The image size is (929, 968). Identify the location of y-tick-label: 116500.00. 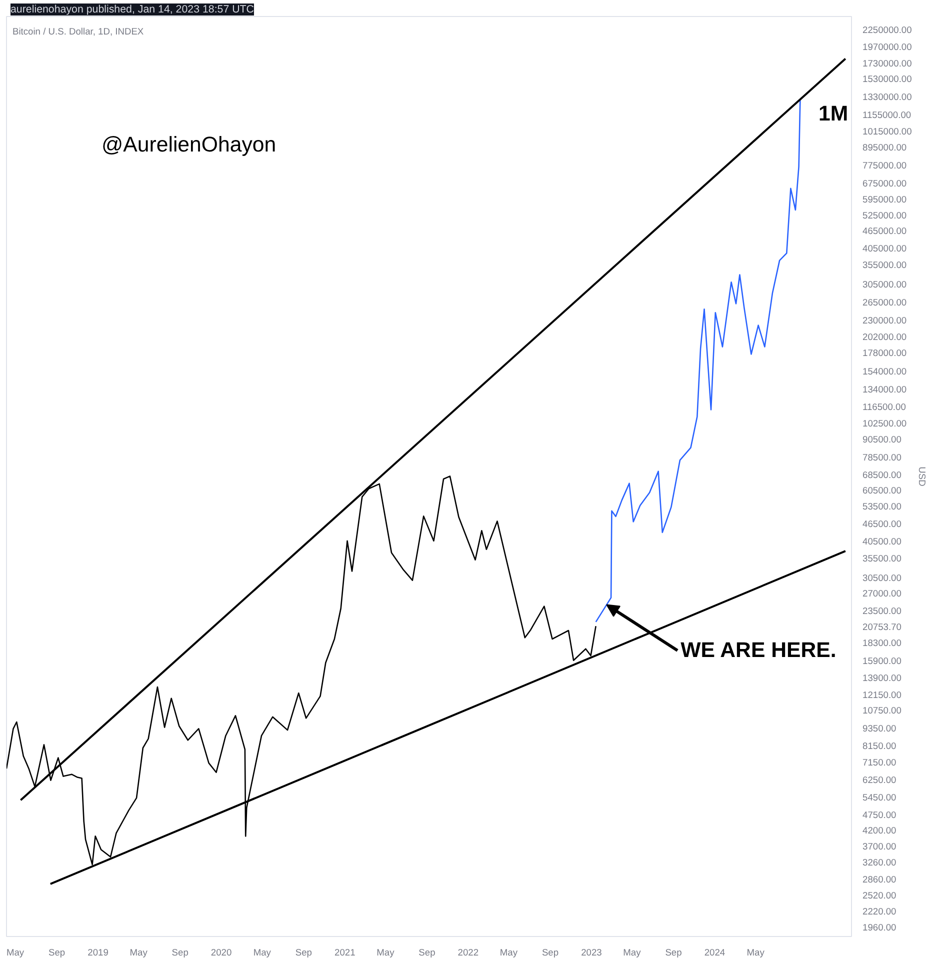
(884, 407).